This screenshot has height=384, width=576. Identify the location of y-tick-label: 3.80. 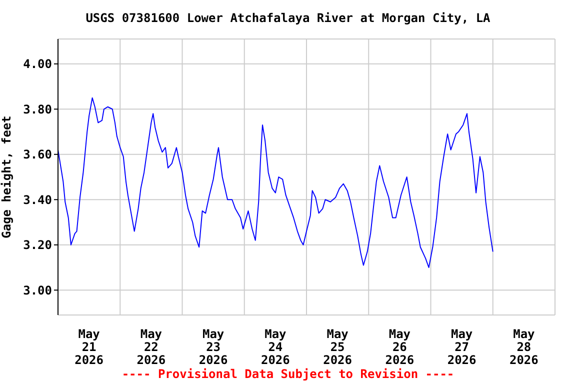
(37, 109).